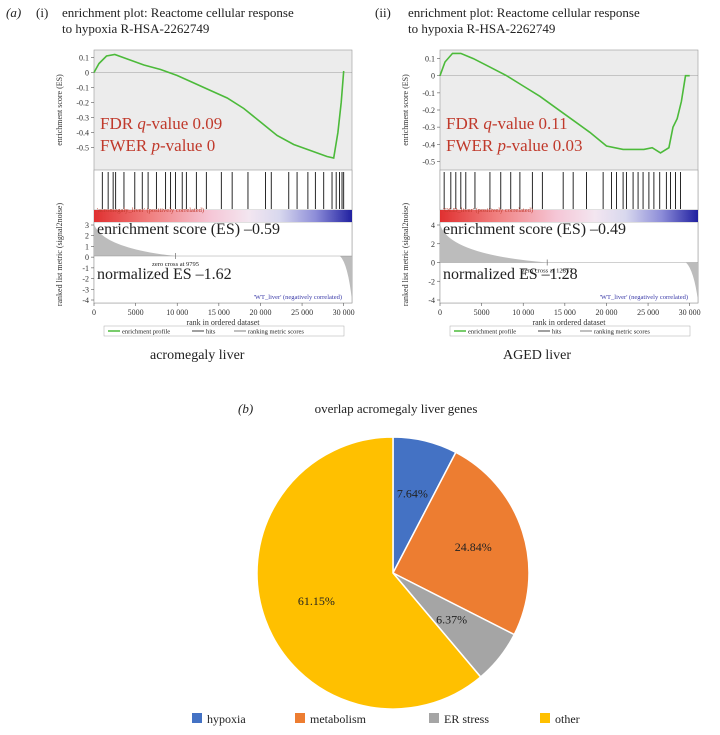  Describe the element at coordinates (246, 408) in the screenshot. I see `panel-b-label: (b)` at that location.